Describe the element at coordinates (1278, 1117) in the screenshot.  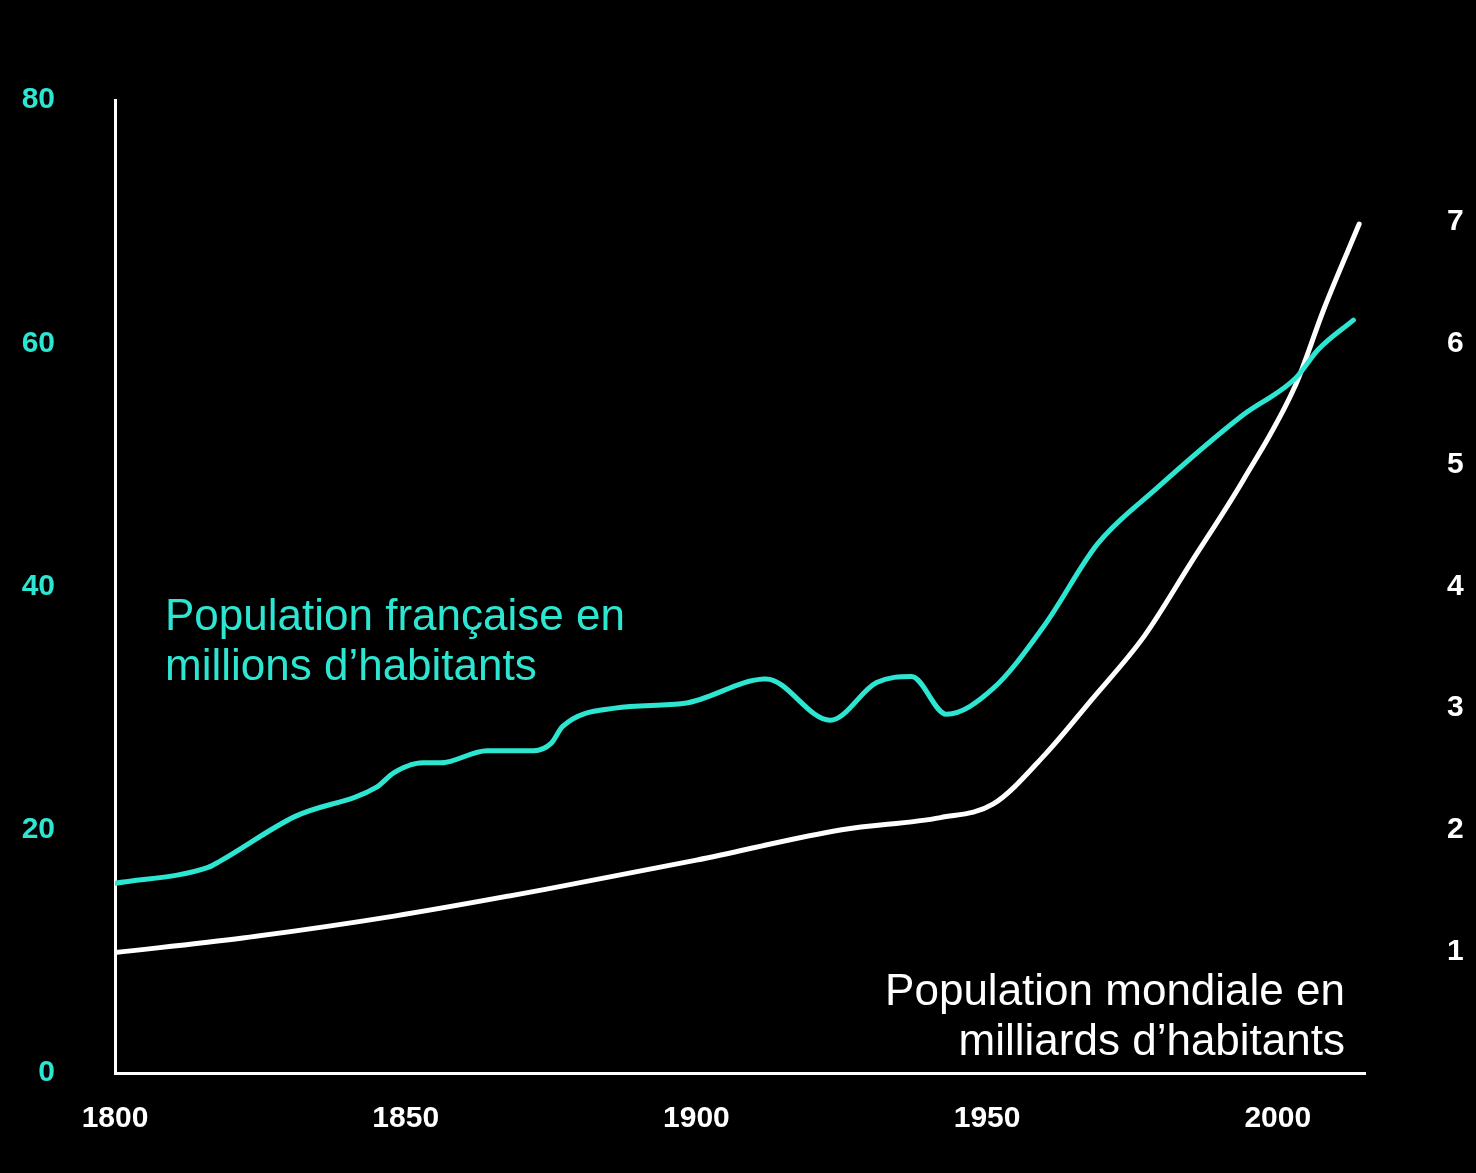
I see `x-tick-label: 2000` at that location.